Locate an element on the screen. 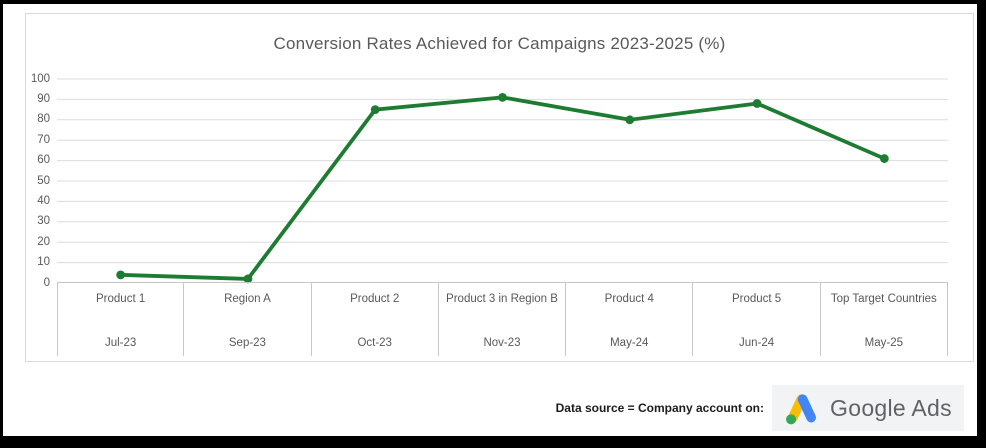 This screenshot has width=986, height=448. category-cell: Product 4 May-24 is located at coordinates (630, 319).